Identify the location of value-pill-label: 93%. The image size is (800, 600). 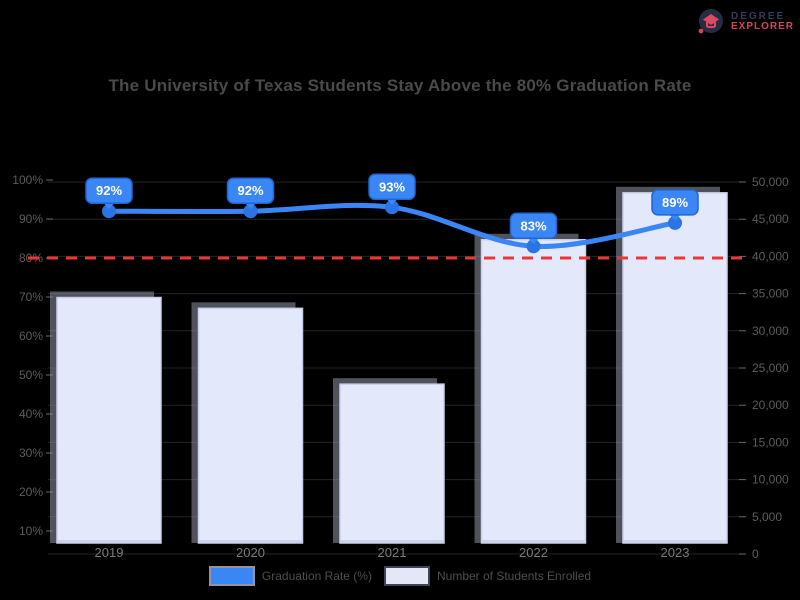
(392, 186).